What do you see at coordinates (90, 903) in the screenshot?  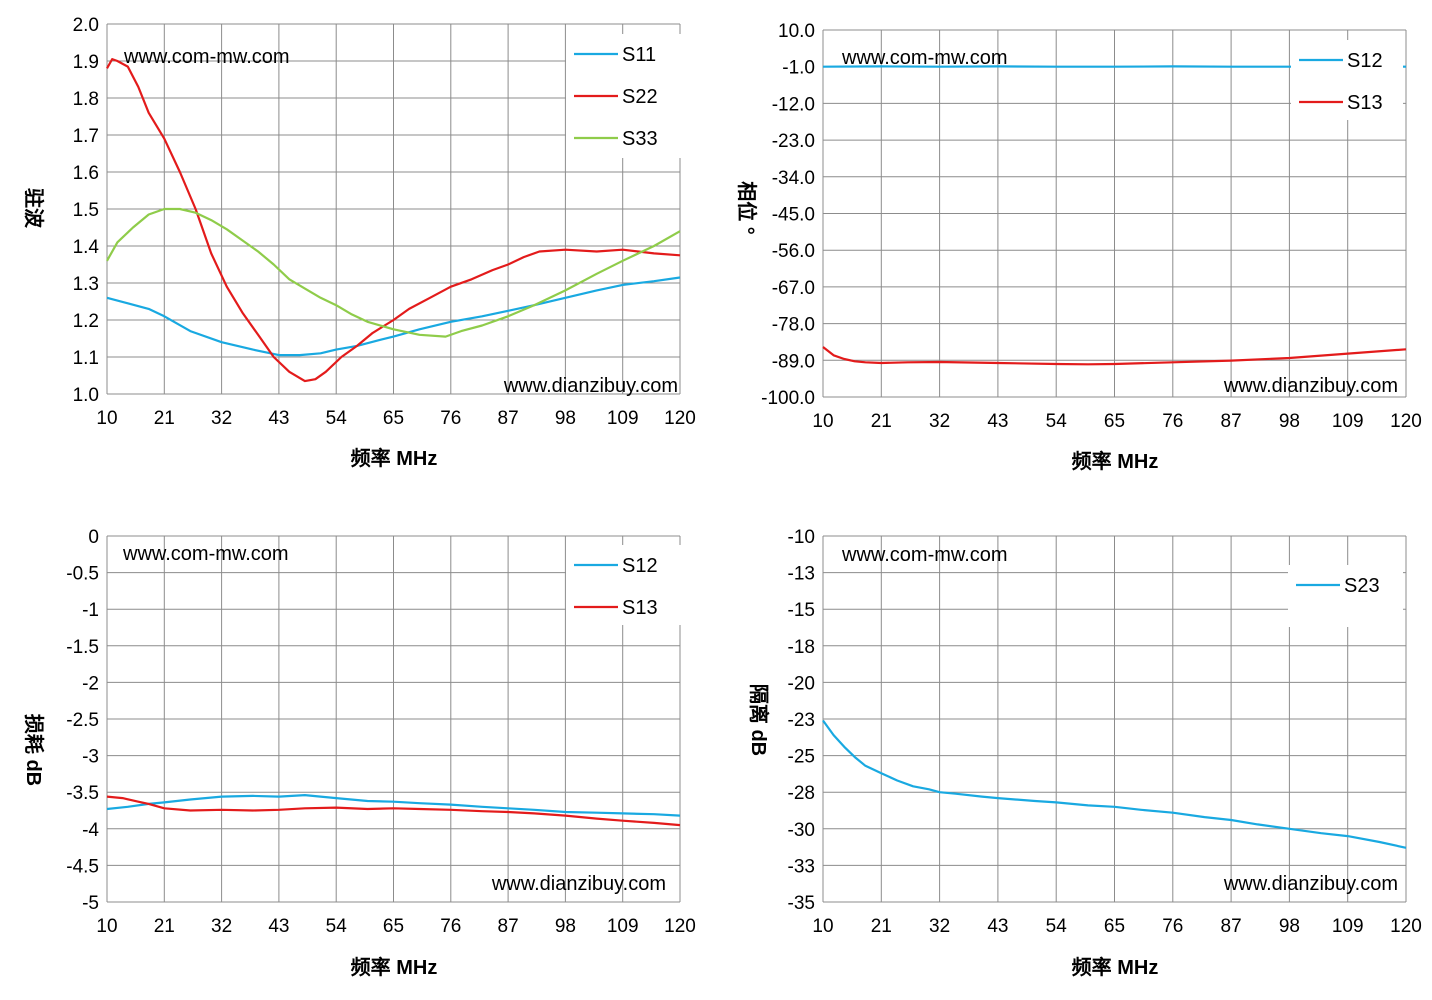 I see `y-tick-label: -5` at bounding box center [90, 903].